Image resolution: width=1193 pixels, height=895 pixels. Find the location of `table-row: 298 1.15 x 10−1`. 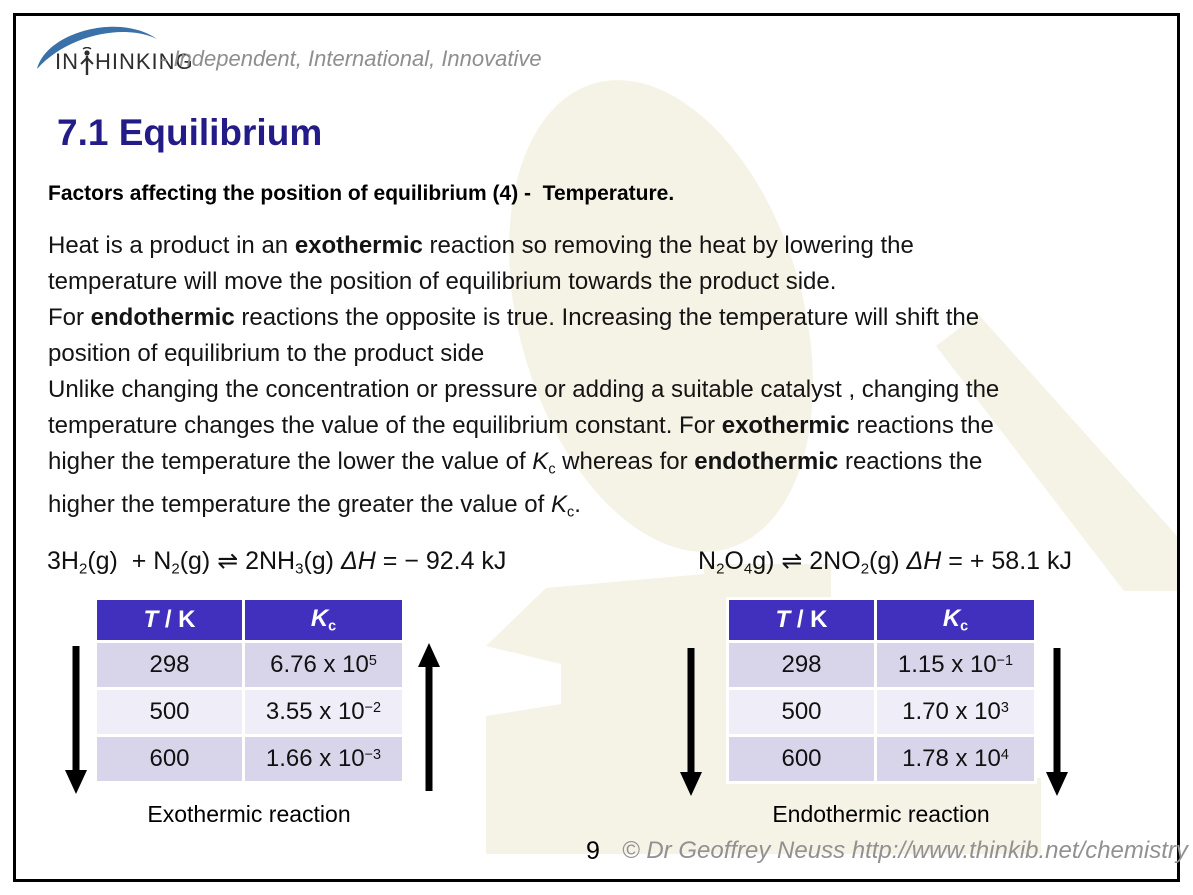

table-row: 298 1.15 x 10−1 is located at coordinates (881, 665).